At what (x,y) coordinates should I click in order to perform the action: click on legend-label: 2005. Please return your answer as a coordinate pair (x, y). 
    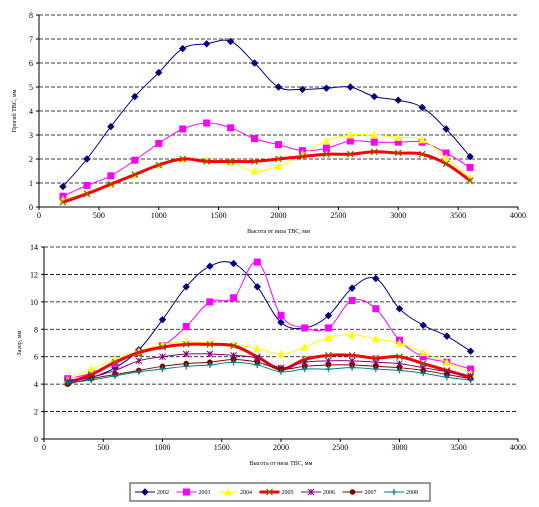
    Looking at the image, I should click on (288, 493).